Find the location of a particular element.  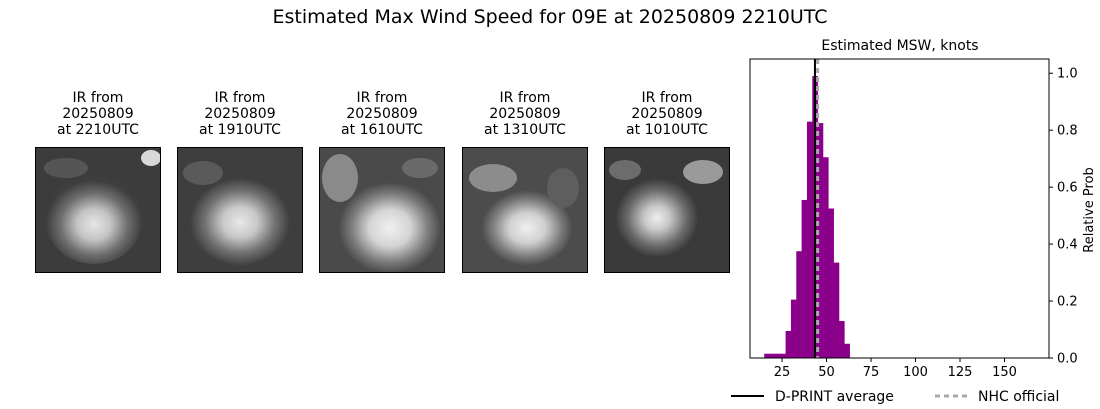

x-axis: 25 50 75 100 125 150 is located at coordinates (895, 369).